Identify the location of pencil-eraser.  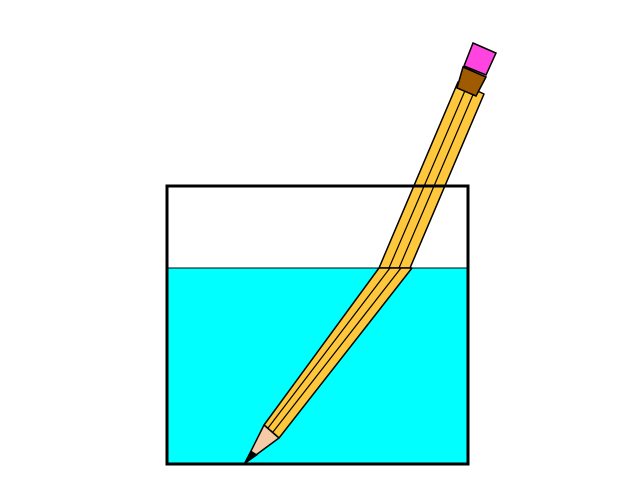
(480, 59).